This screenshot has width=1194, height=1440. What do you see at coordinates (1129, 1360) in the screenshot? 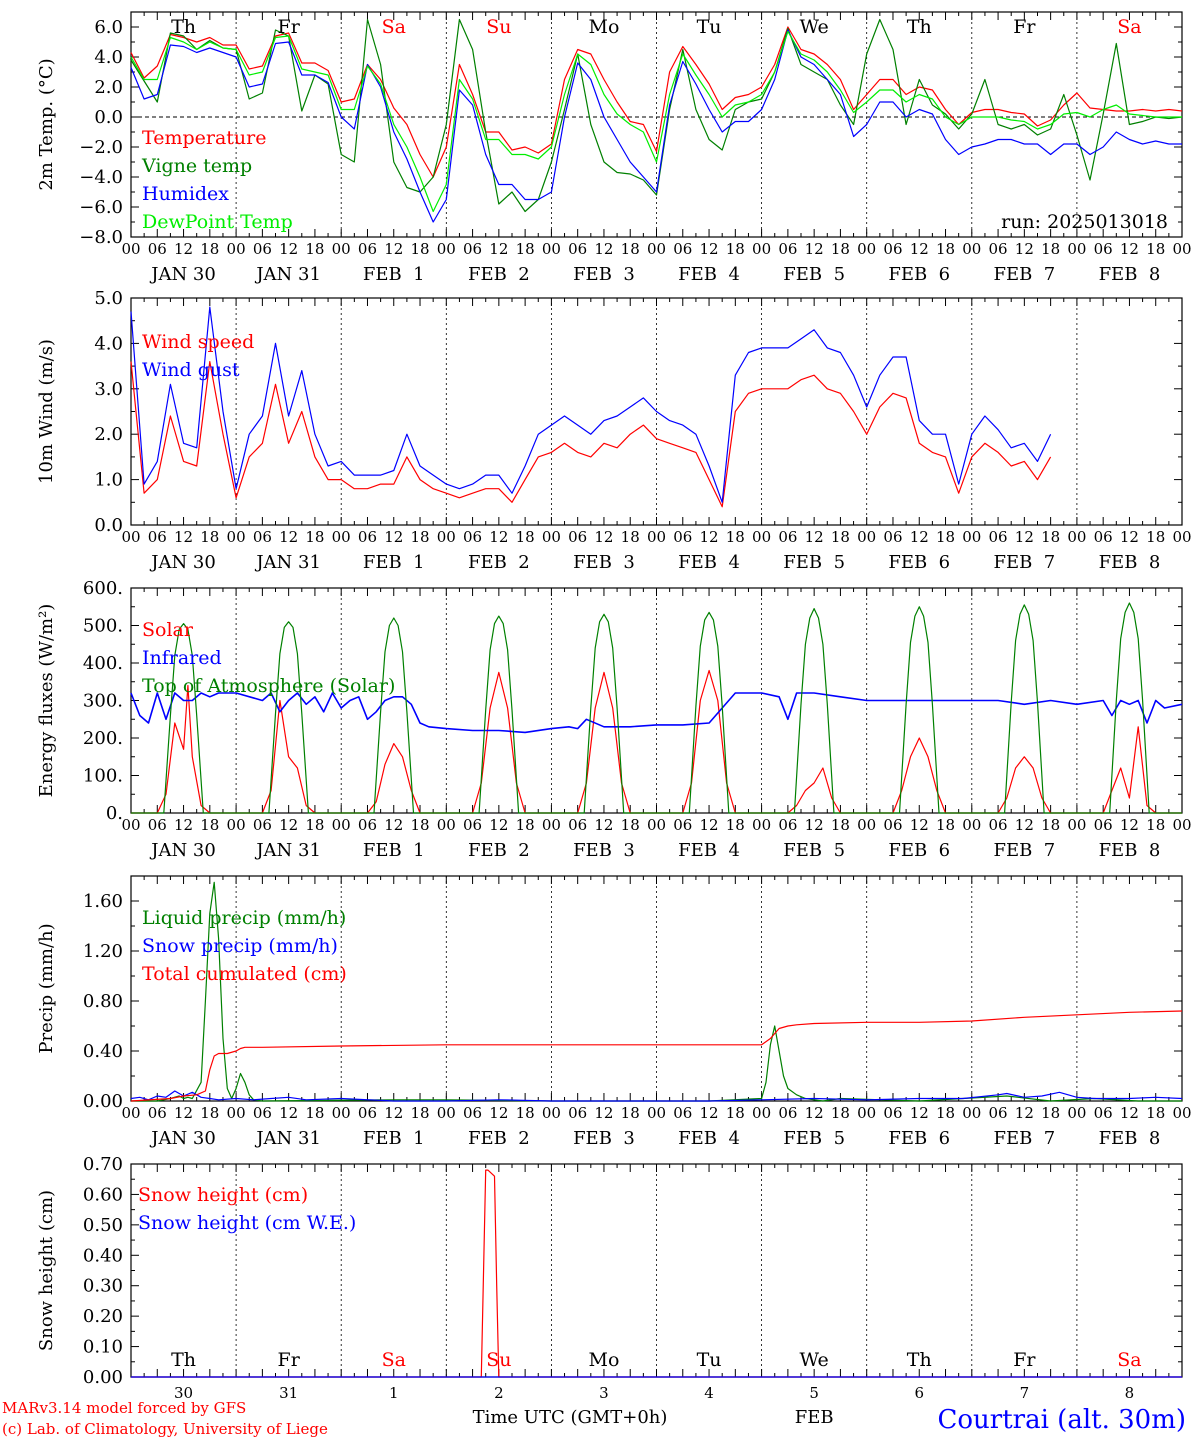
I see `day-name-bottom: Sa` at bounding box center [1129, 1360].